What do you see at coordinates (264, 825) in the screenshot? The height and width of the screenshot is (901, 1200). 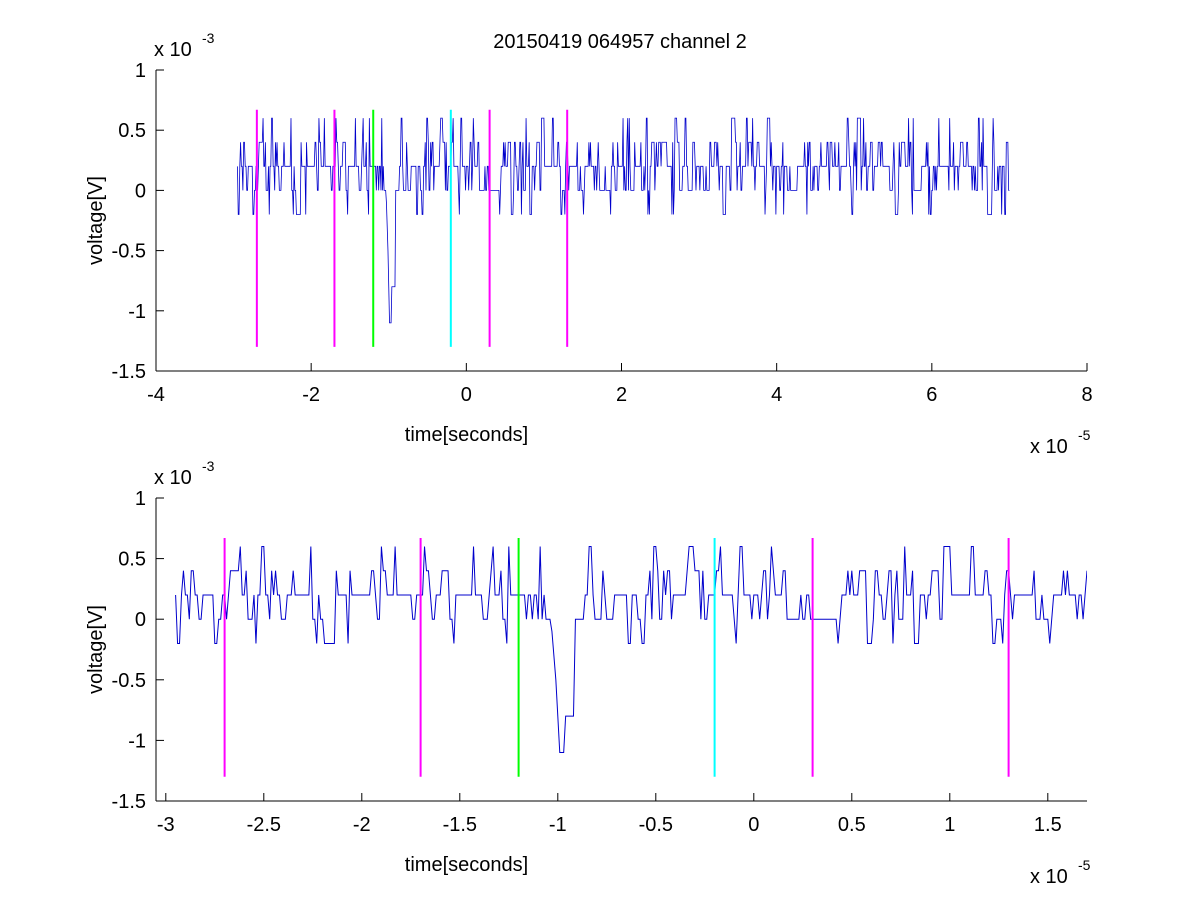 I see `x-tick-label: -2.5` at bounding box center [264, 825].